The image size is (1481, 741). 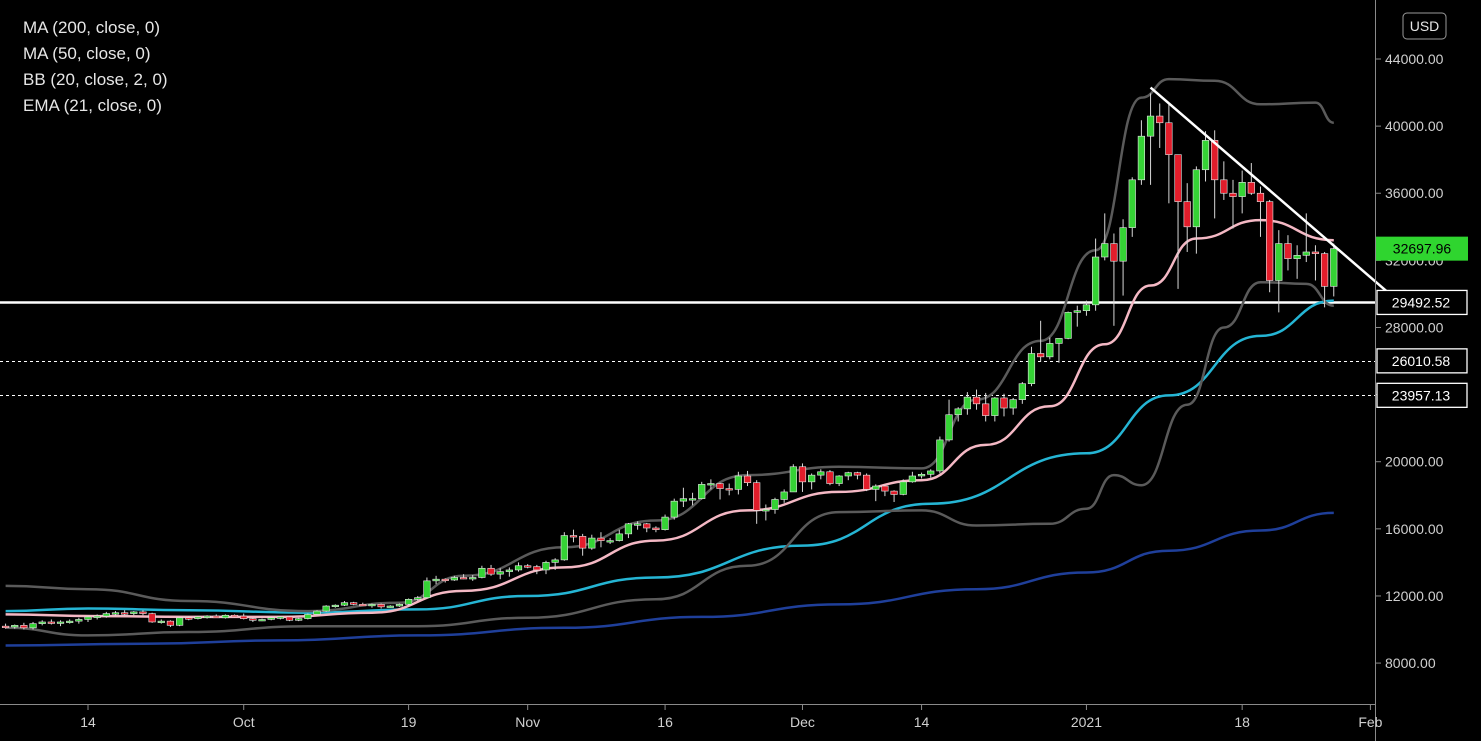 I want to click on level-label-text: 26010.58, so click(x=1421, y=361).